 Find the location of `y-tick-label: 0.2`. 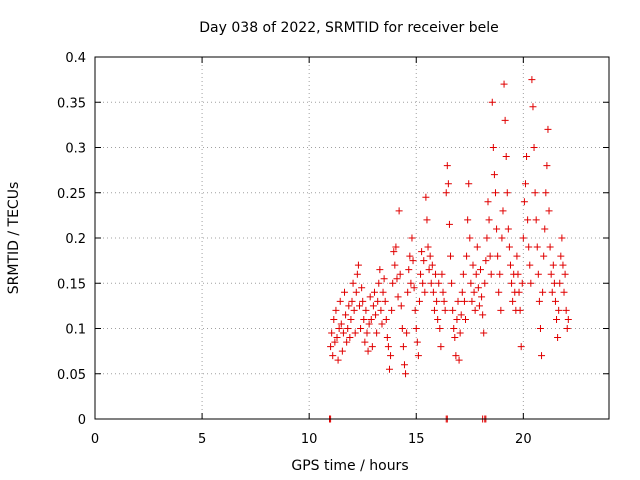

y-tick-label: 0.2 is located at coordinates (75, 239).